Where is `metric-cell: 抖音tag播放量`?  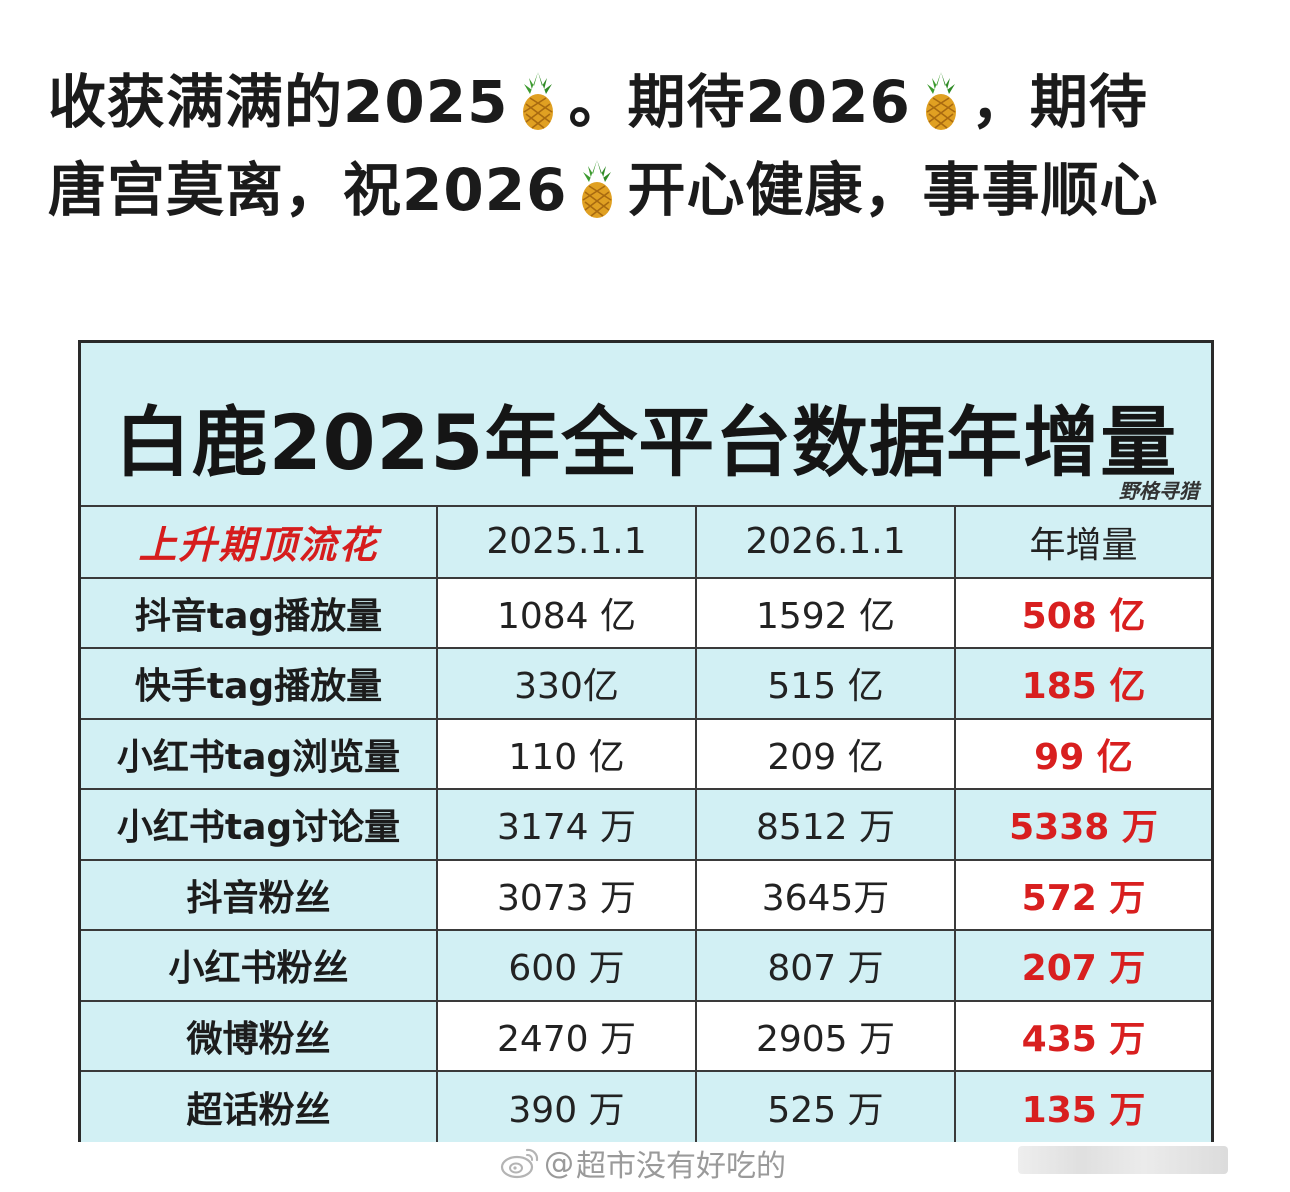
metric-cell: 抖音tag播放量 is located at coordinates (259, 612).